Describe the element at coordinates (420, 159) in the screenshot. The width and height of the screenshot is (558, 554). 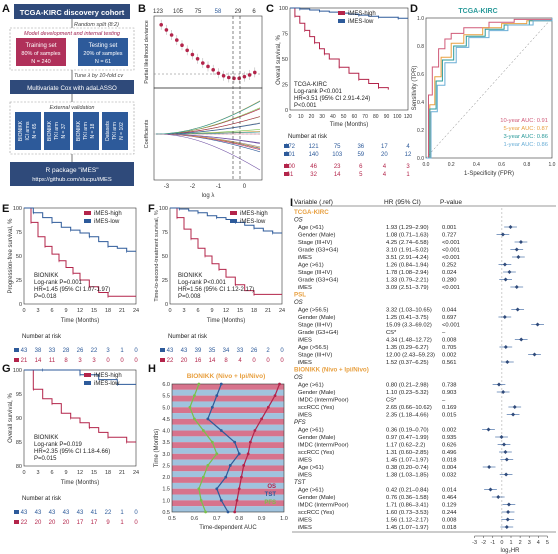
I see `d-ytick: 0.0` at that location.